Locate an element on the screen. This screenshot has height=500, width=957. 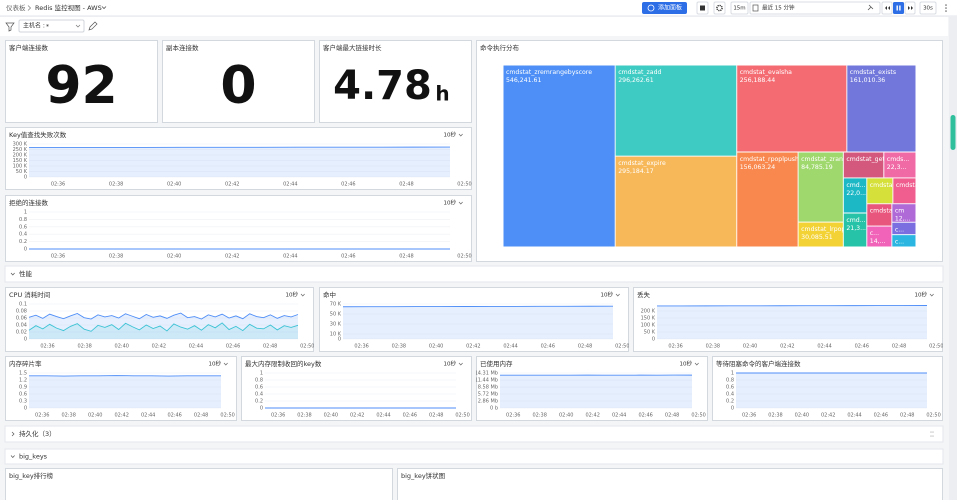
pause-button is located at coordinates (898, 8).